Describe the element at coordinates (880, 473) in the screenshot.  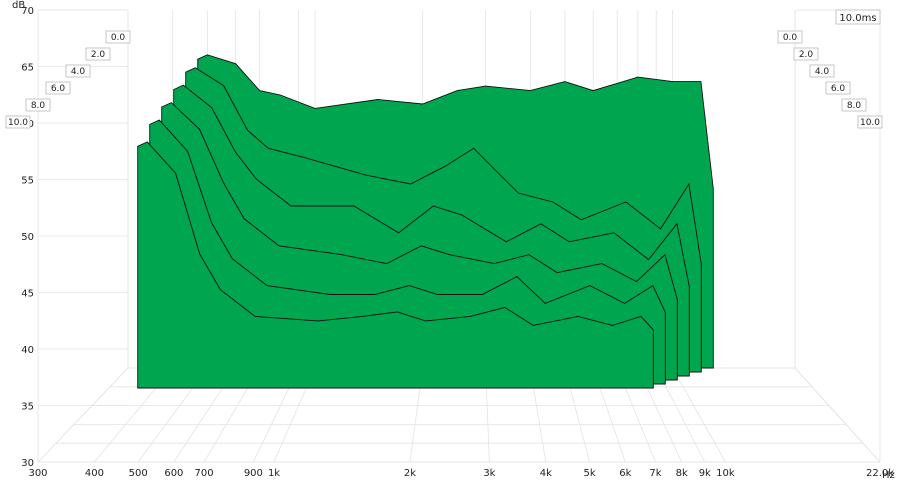
I see `x-tick-label: 22.0k` at that location.